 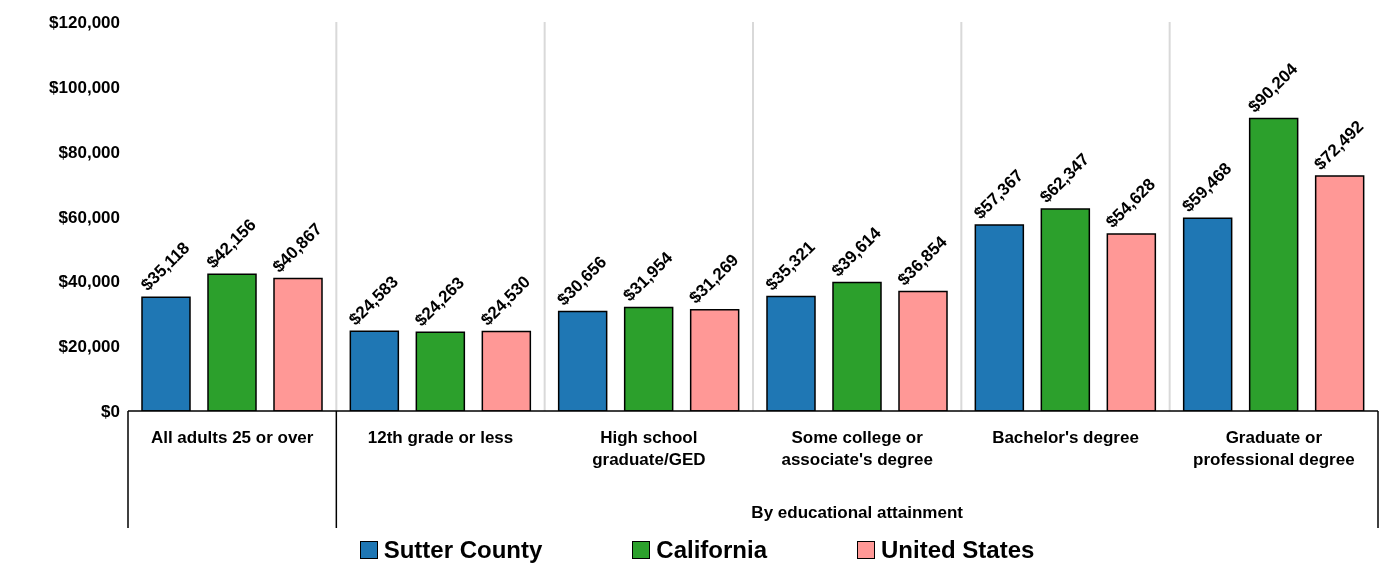 What do you see at coordinates (440, 437) in the screenshot?
I see `x-tick-label: 12th grade or less` at bounding box center [440, 437].